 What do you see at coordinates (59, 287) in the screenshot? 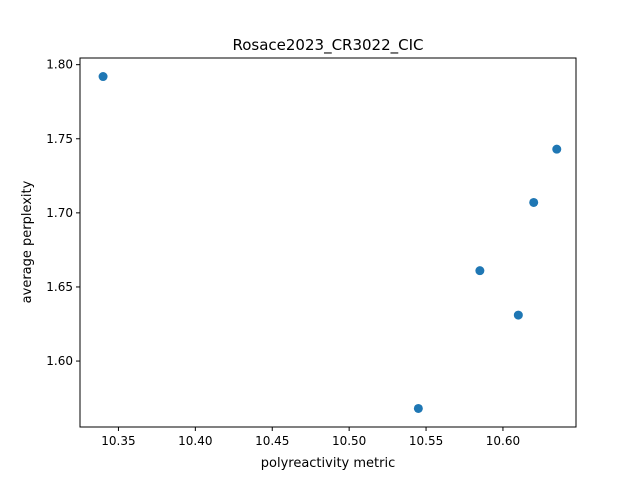
I see `y-tick-label: 1.65` at bounding box center [59, 287].